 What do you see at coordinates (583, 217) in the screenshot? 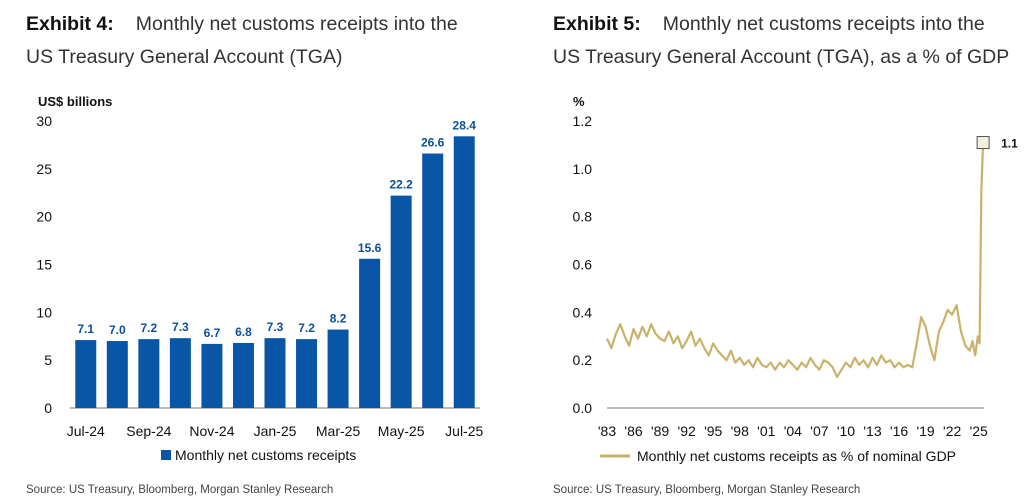
I see `y-tick-label: 0.8` at bounding box center [583, 217].